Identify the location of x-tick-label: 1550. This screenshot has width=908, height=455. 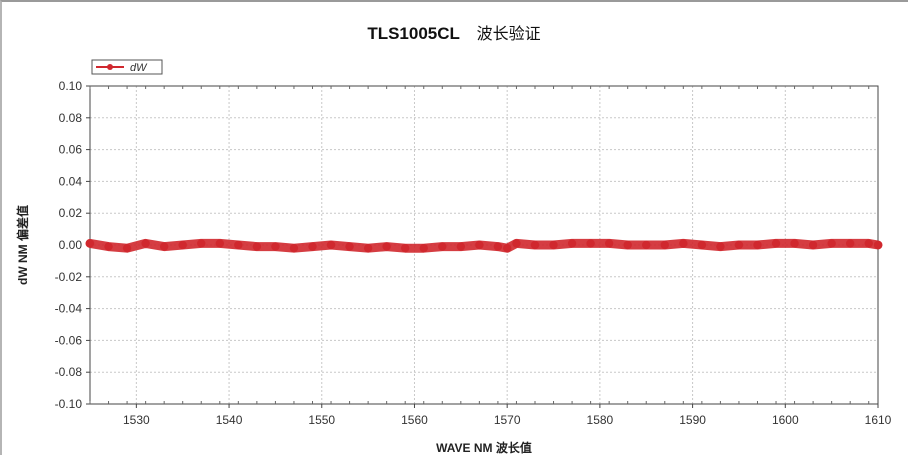
(321, 420).